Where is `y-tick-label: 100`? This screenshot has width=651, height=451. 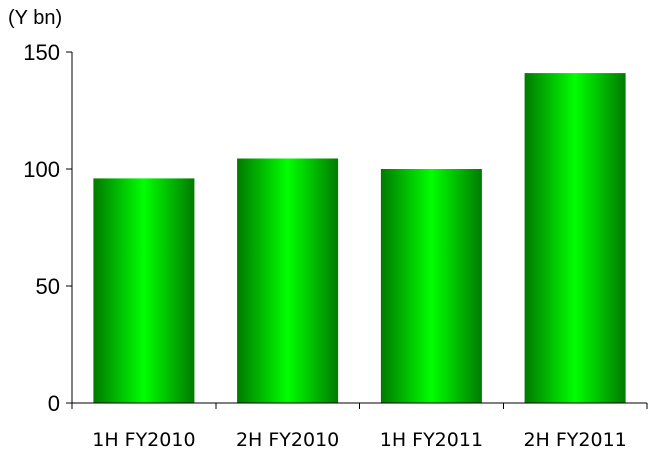
y-tick-label: 100 is located at coordinates (41, 169).